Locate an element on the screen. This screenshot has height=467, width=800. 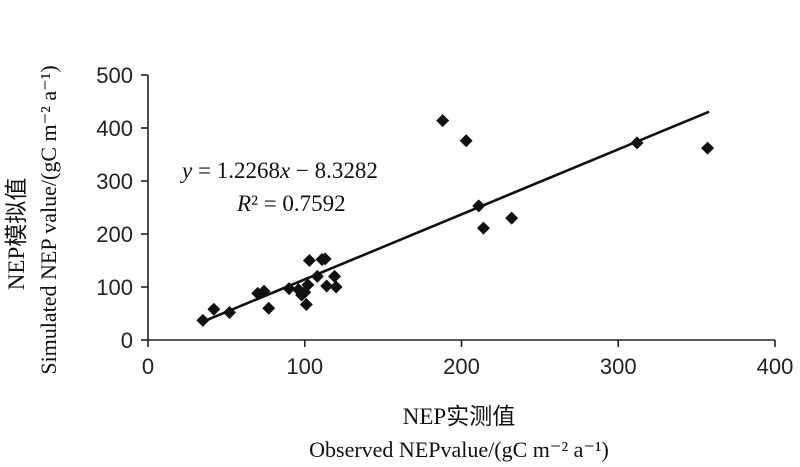
x-tick-label: 400 is located at coordinates (775, 366).